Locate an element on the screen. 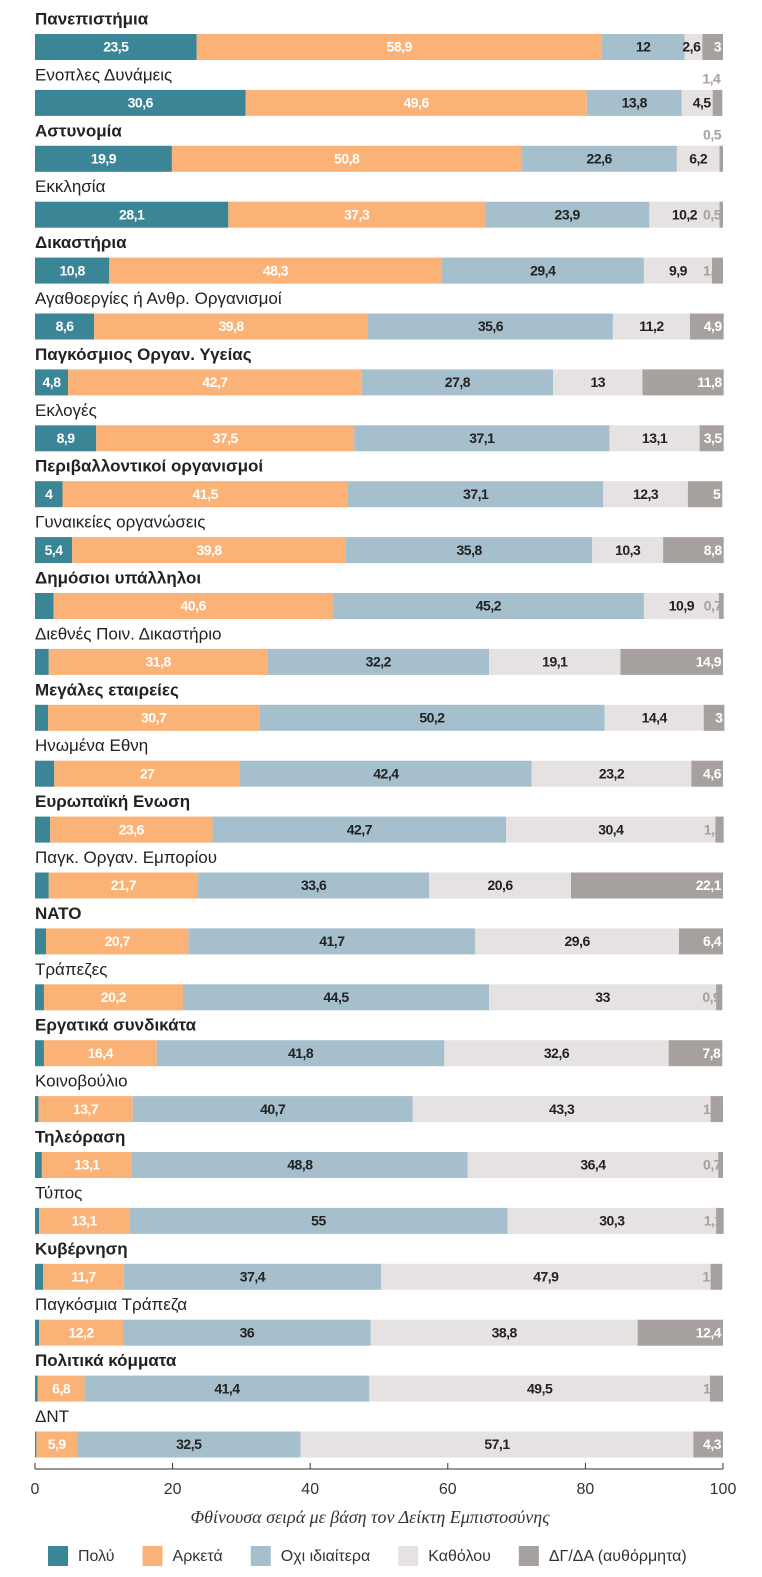  value-label: 1,2 is located at coordinates (713, 829).